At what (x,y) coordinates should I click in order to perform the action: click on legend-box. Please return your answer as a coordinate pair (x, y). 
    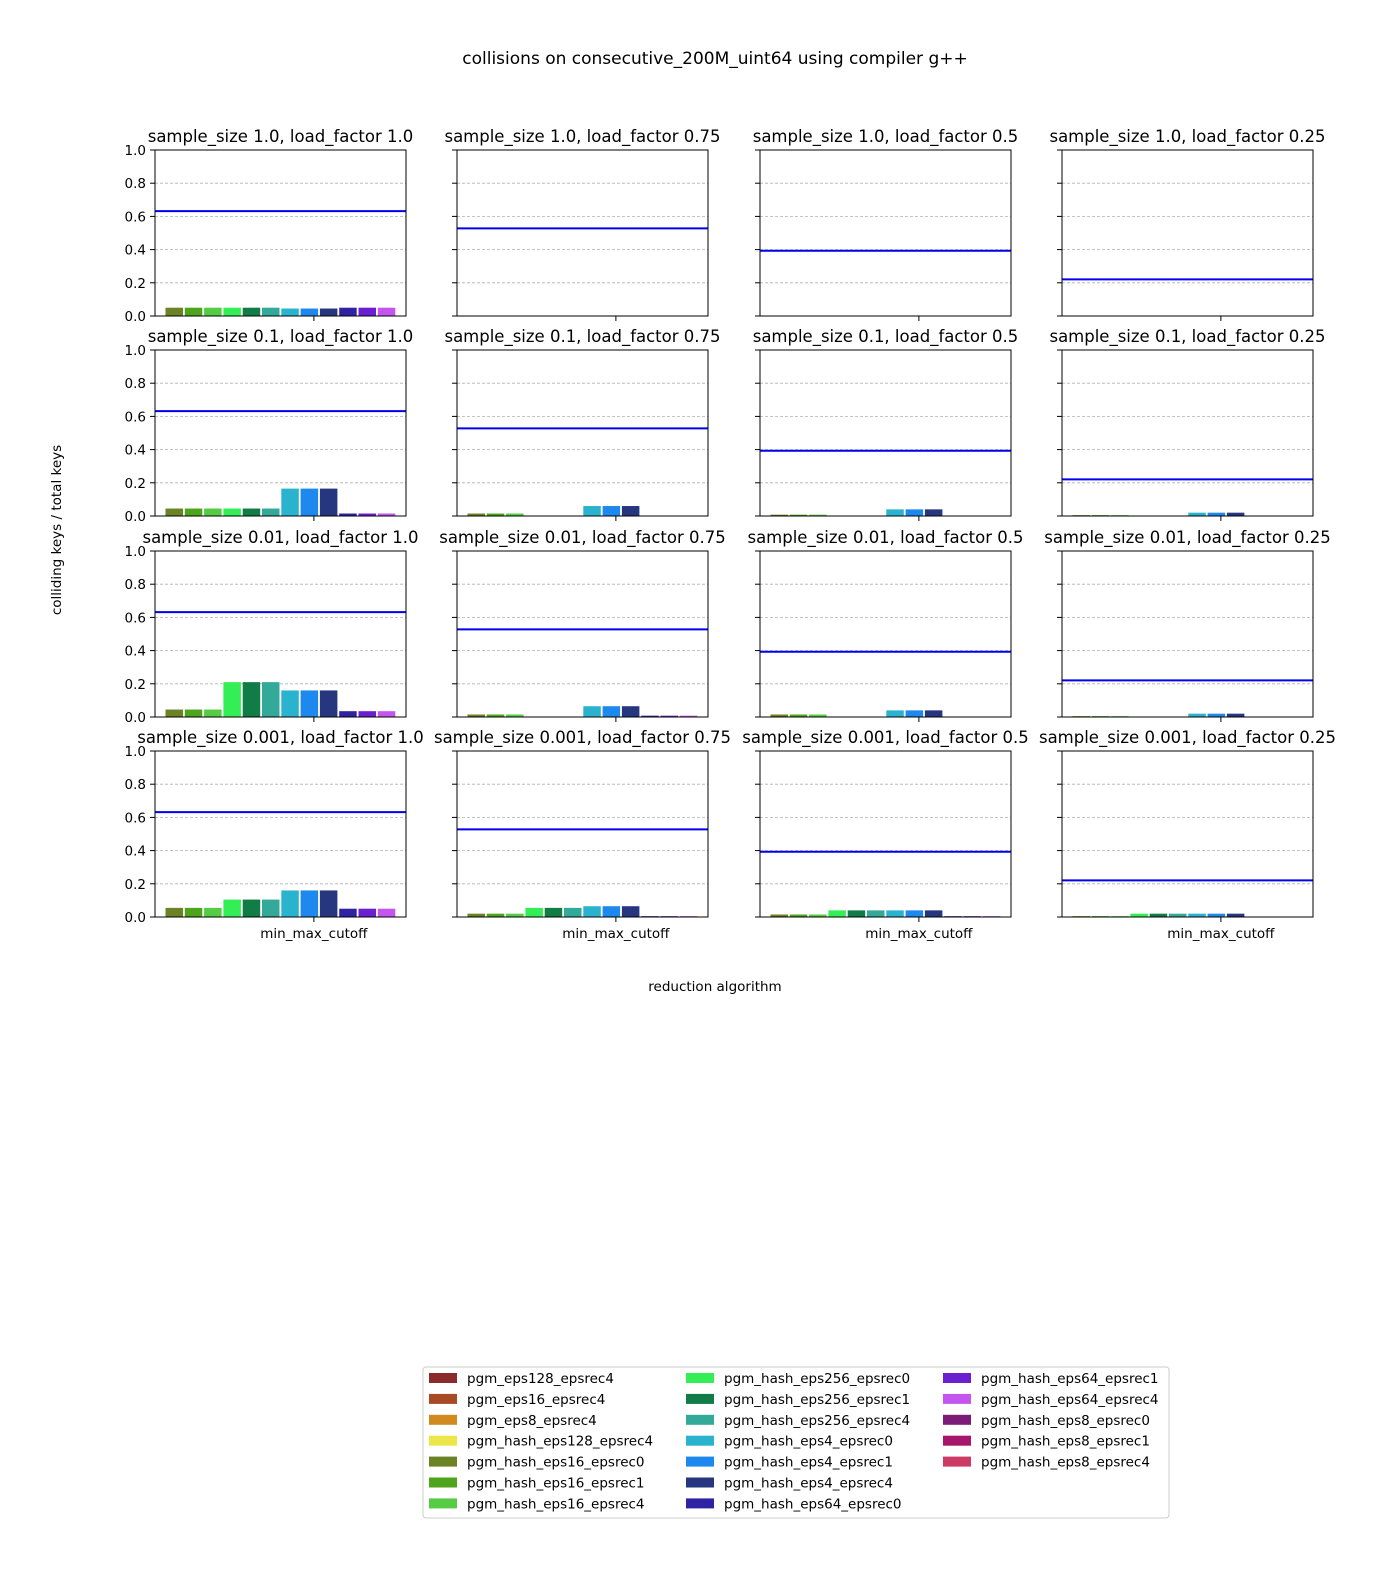
    Looking at the image, I should click on (796, 1442).